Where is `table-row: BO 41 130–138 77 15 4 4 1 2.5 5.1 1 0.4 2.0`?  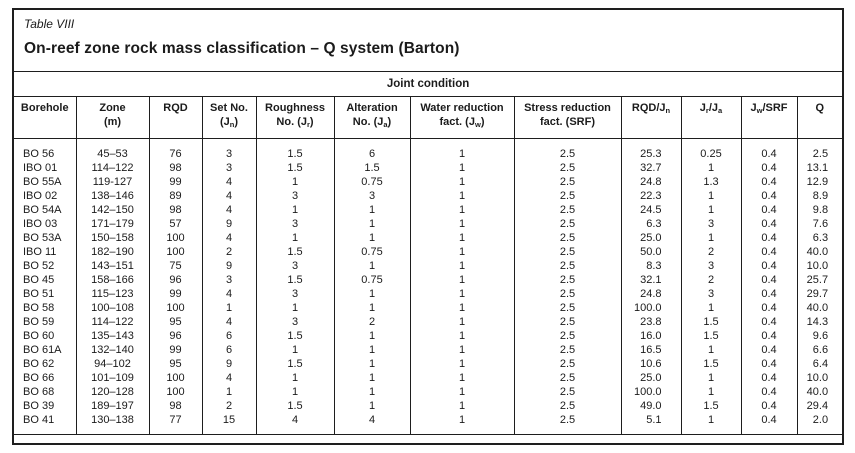
table-row: BO 41 130–138 77 15 4 4 1 2.5 5.1 1 0.4 2.0 is located at coordinates (428, 424).